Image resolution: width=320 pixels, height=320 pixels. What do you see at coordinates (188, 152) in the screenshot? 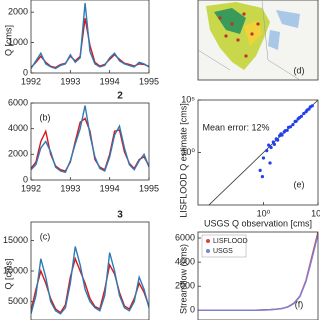
I see `y-tick-label: 10⁰` at bounding box center [188, 152].